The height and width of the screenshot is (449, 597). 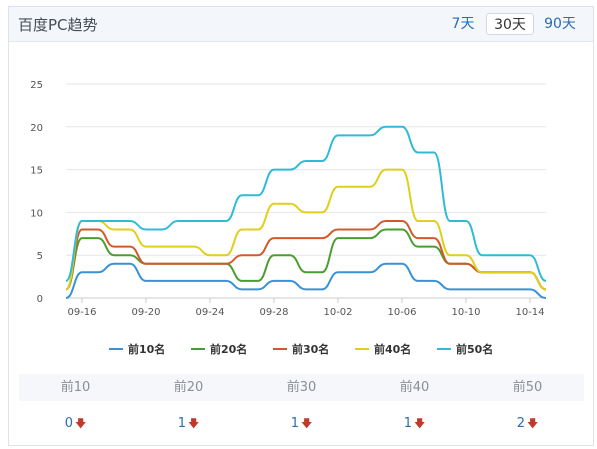 I want to click on stats-cell-top10: 0 🡇, so click(x=75, y=424).